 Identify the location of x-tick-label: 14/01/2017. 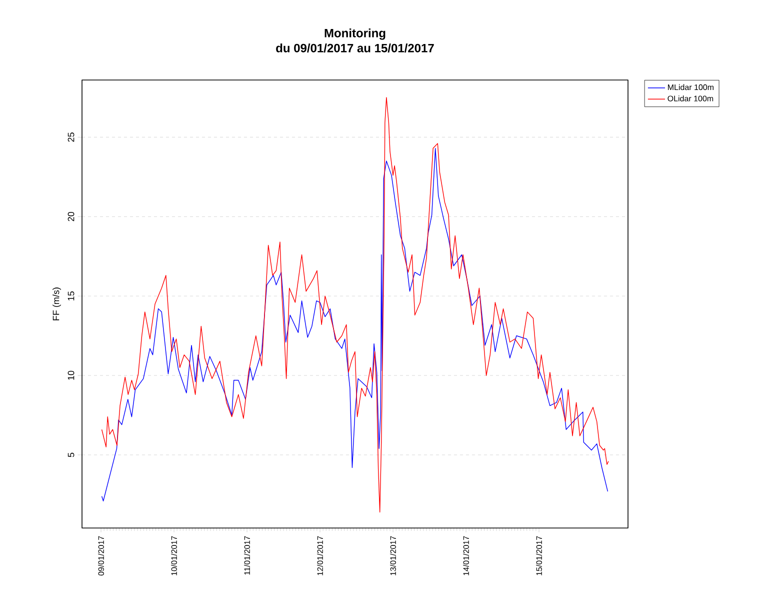
(466, 556).